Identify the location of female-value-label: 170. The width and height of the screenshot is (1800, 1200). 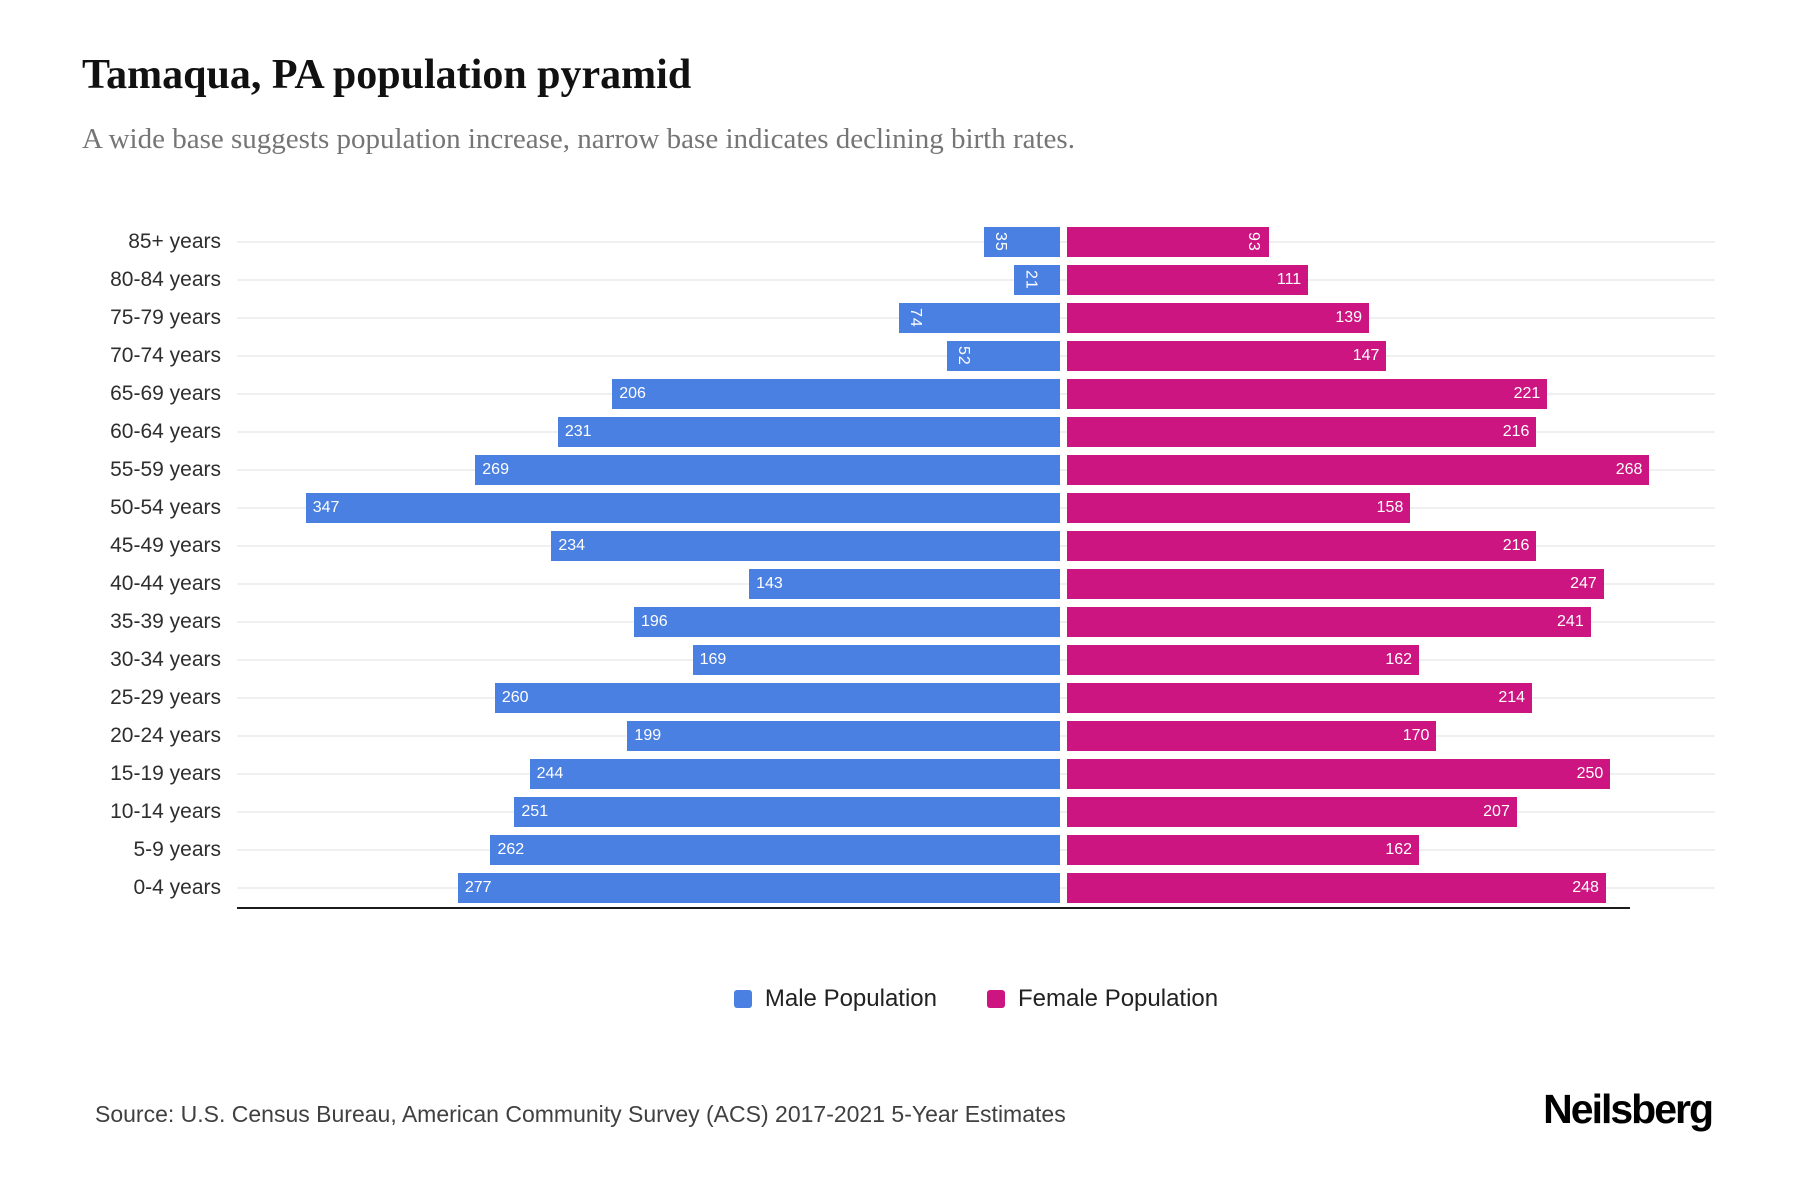
(1416, 735).